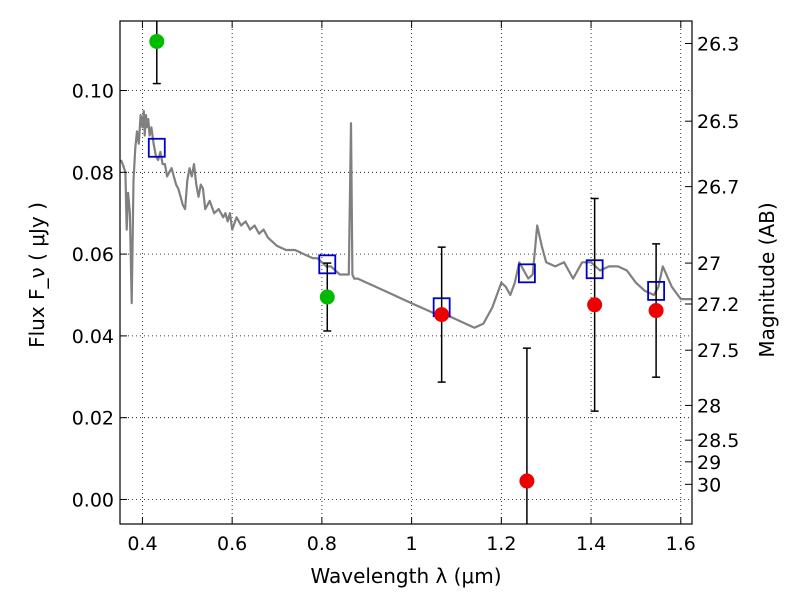 This screenshot has height=600, width=800. Describe the element at coordinates (681, 544) in the screenshot. I see `x-tick-label: 1.6` at that location.